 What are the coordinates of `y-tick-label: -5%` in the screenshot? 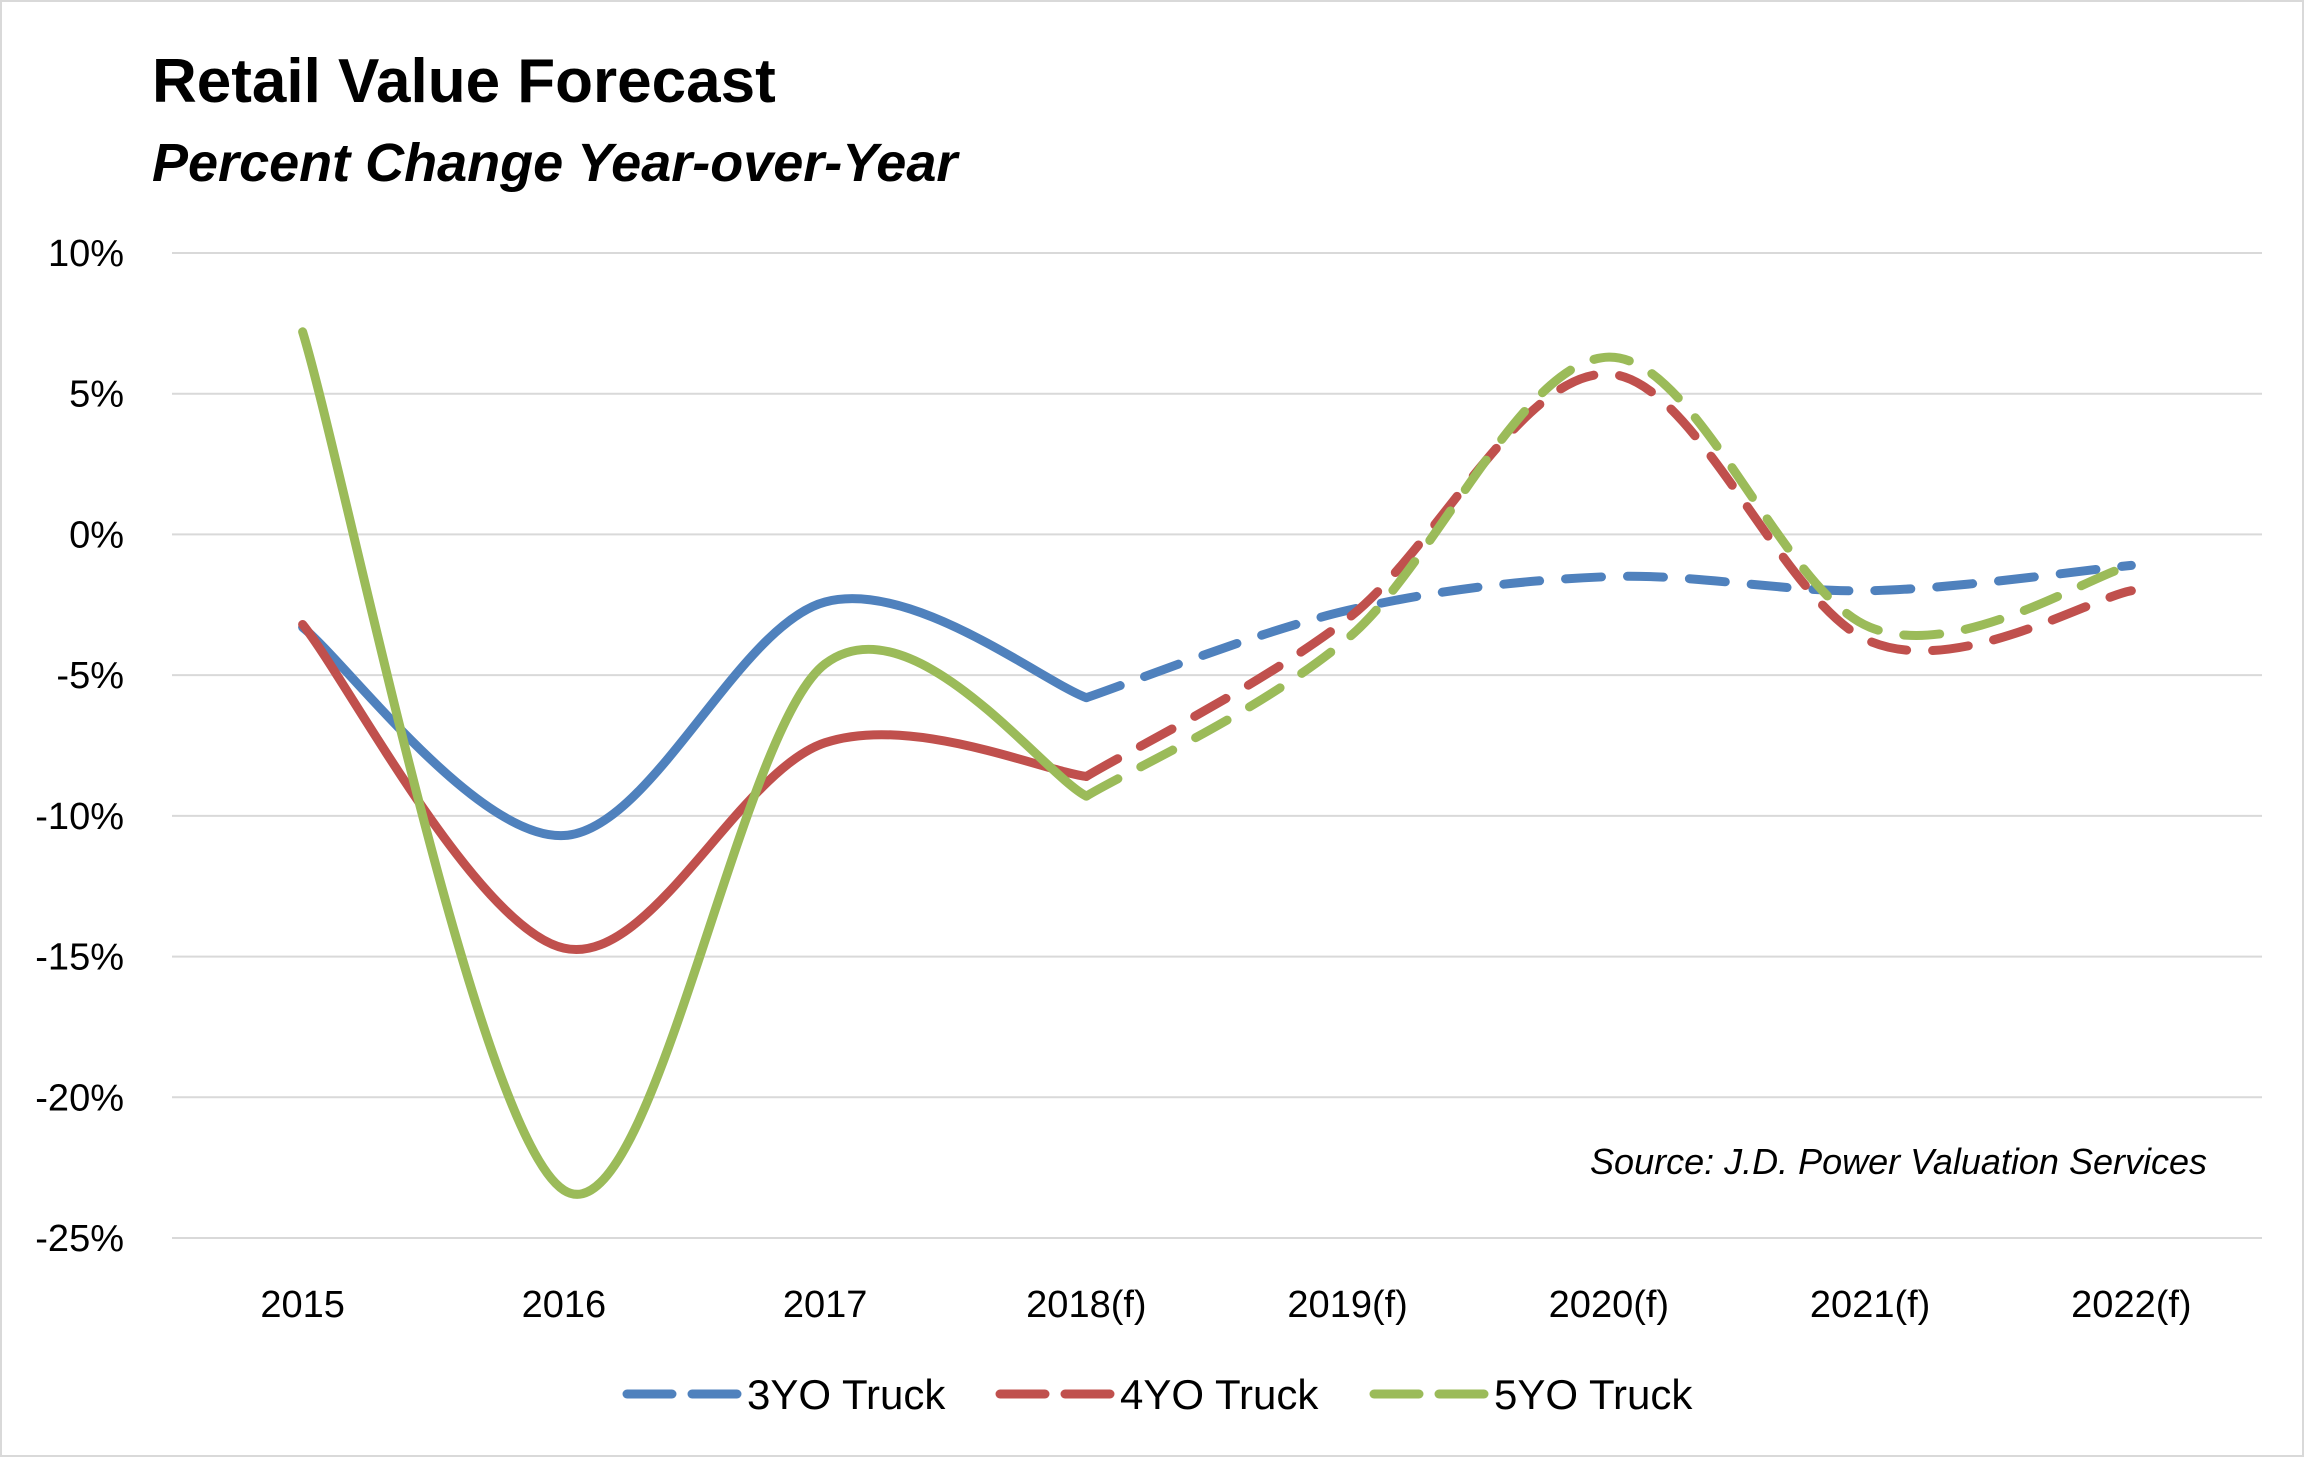 It's located at (90, 676).